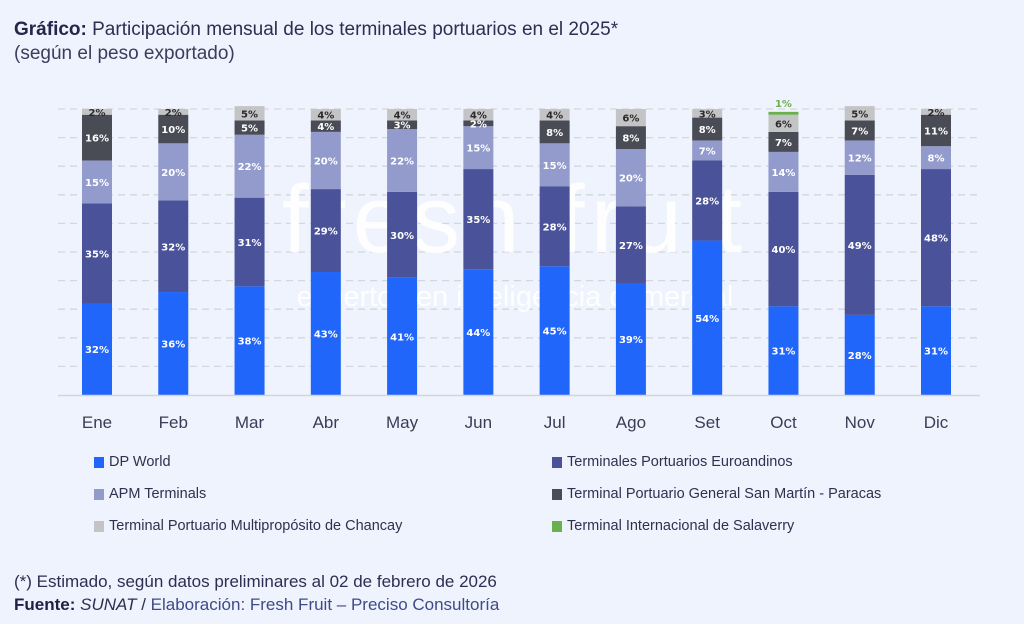 The image size is (1024, 624). I want to click on legend-item: Terminales Portuarios Euroandinos, so click(672, 462).